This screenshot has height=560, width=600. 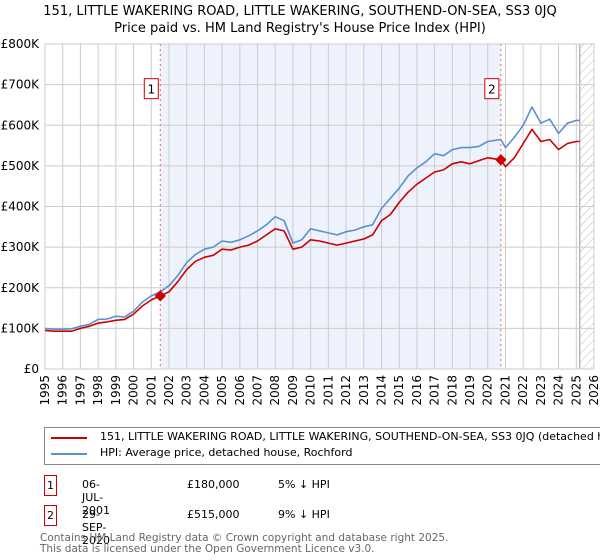 What do you see at coordinates (559, 390) in the screenshot?
I see `x-tick-label: 2024` at bounding box center [559, 390].